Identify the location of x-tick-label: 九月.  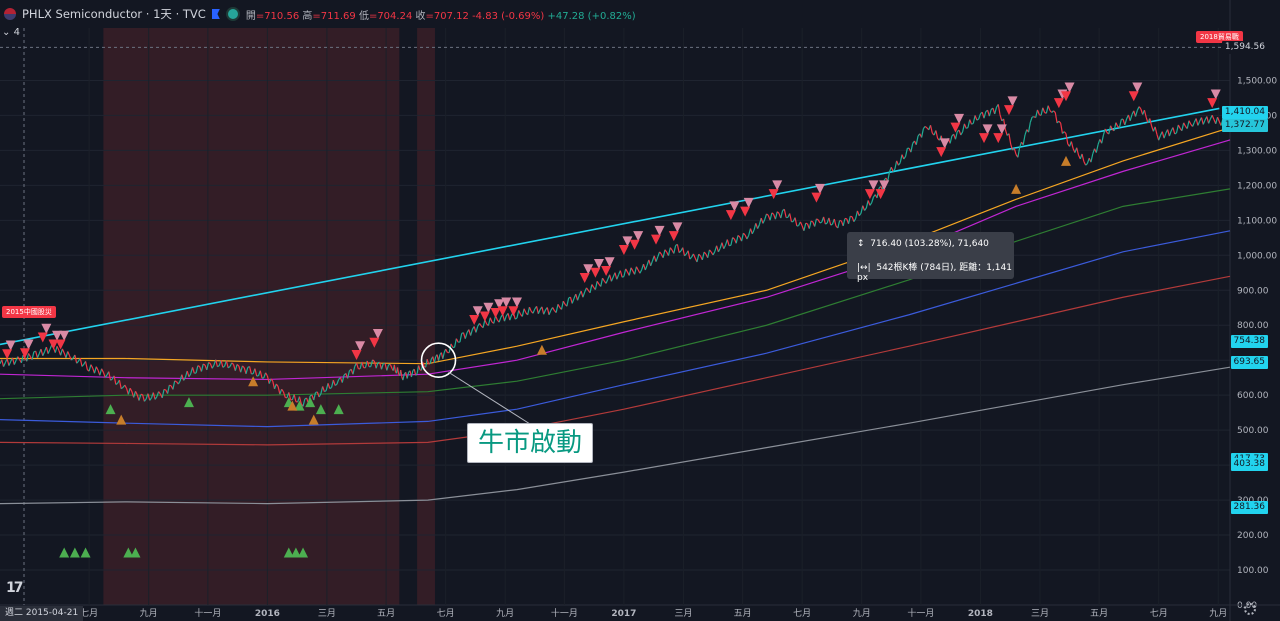
(1218, 613).